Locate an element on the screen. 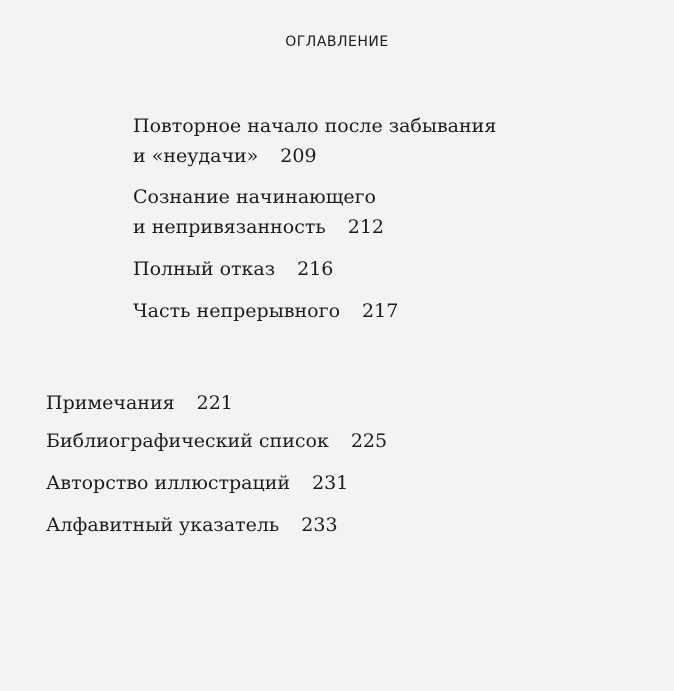 The width and height of the screenshot is (674, 691). toc-entry: Алфавитный указатель 233 is located at coordinates (192, 525).